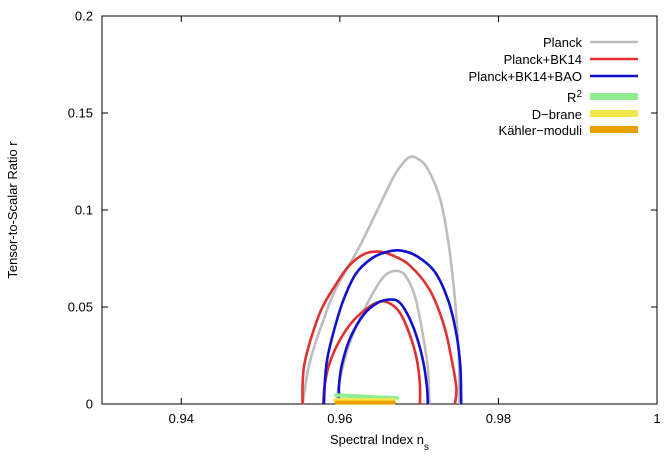 Image resolution: width=667 pixels, height=456 pixels. I want to click on legend-label-planck: Planck, so click(563, 42).